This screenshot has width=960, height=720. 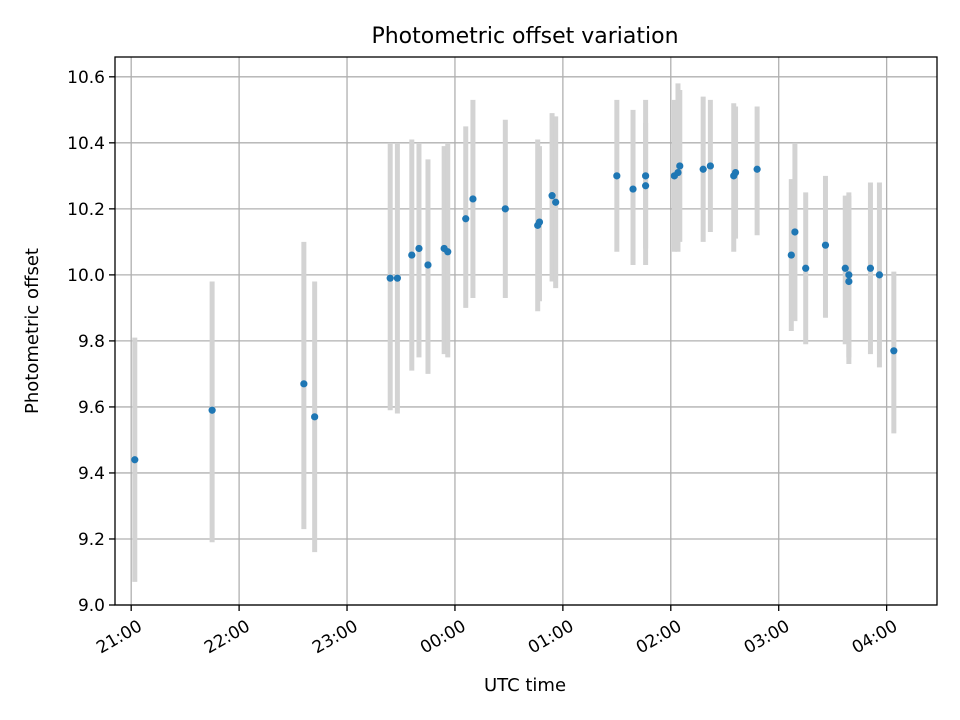 What do you see at coordinates (443, 637) in the screenshot?
I see `x-tick-label: 00:00` at bounding box center [443, 637].